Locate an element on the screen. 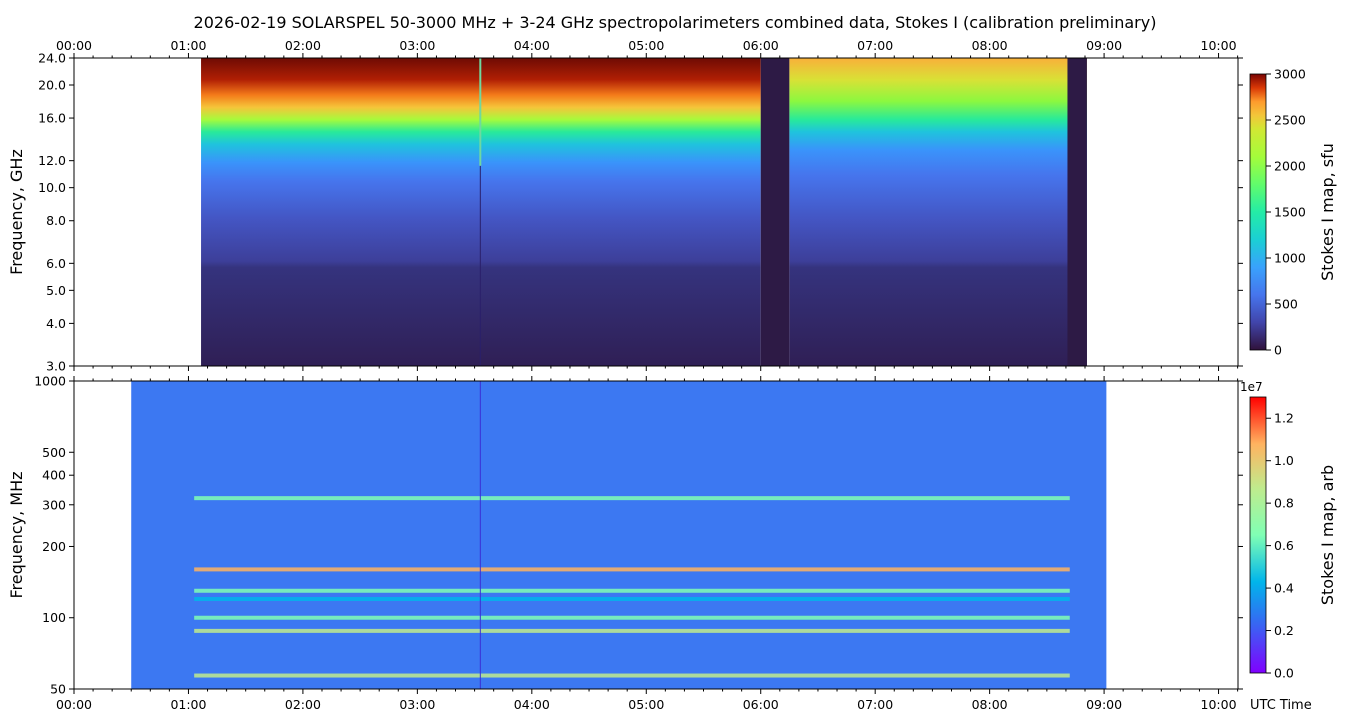  y-tick-label: 16.0 is located at coordinates (52, 118).